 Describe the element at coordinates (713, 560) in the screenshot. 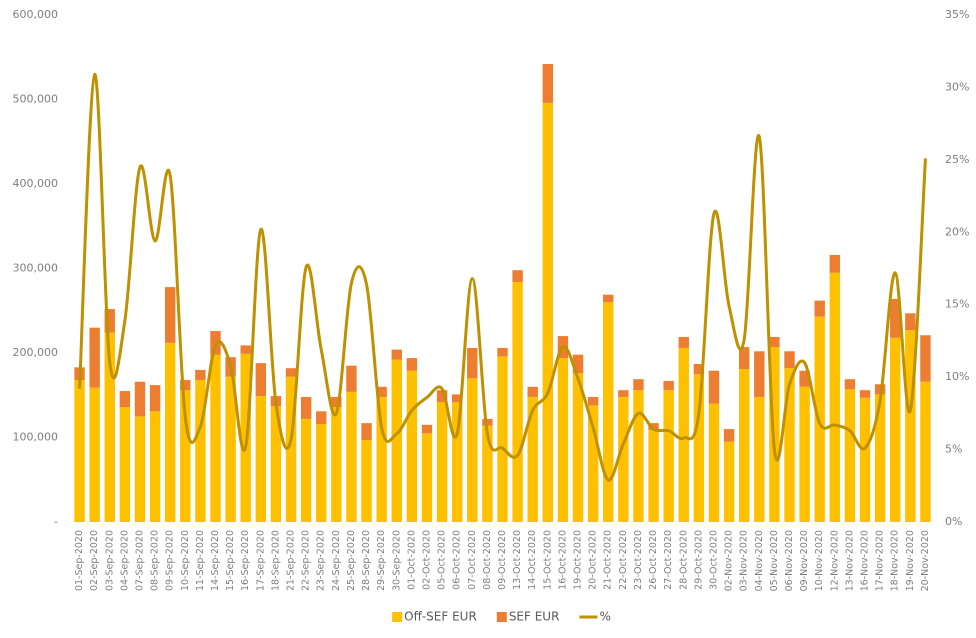

I see `x-tick-label: 30-Oct-2020` at that location.